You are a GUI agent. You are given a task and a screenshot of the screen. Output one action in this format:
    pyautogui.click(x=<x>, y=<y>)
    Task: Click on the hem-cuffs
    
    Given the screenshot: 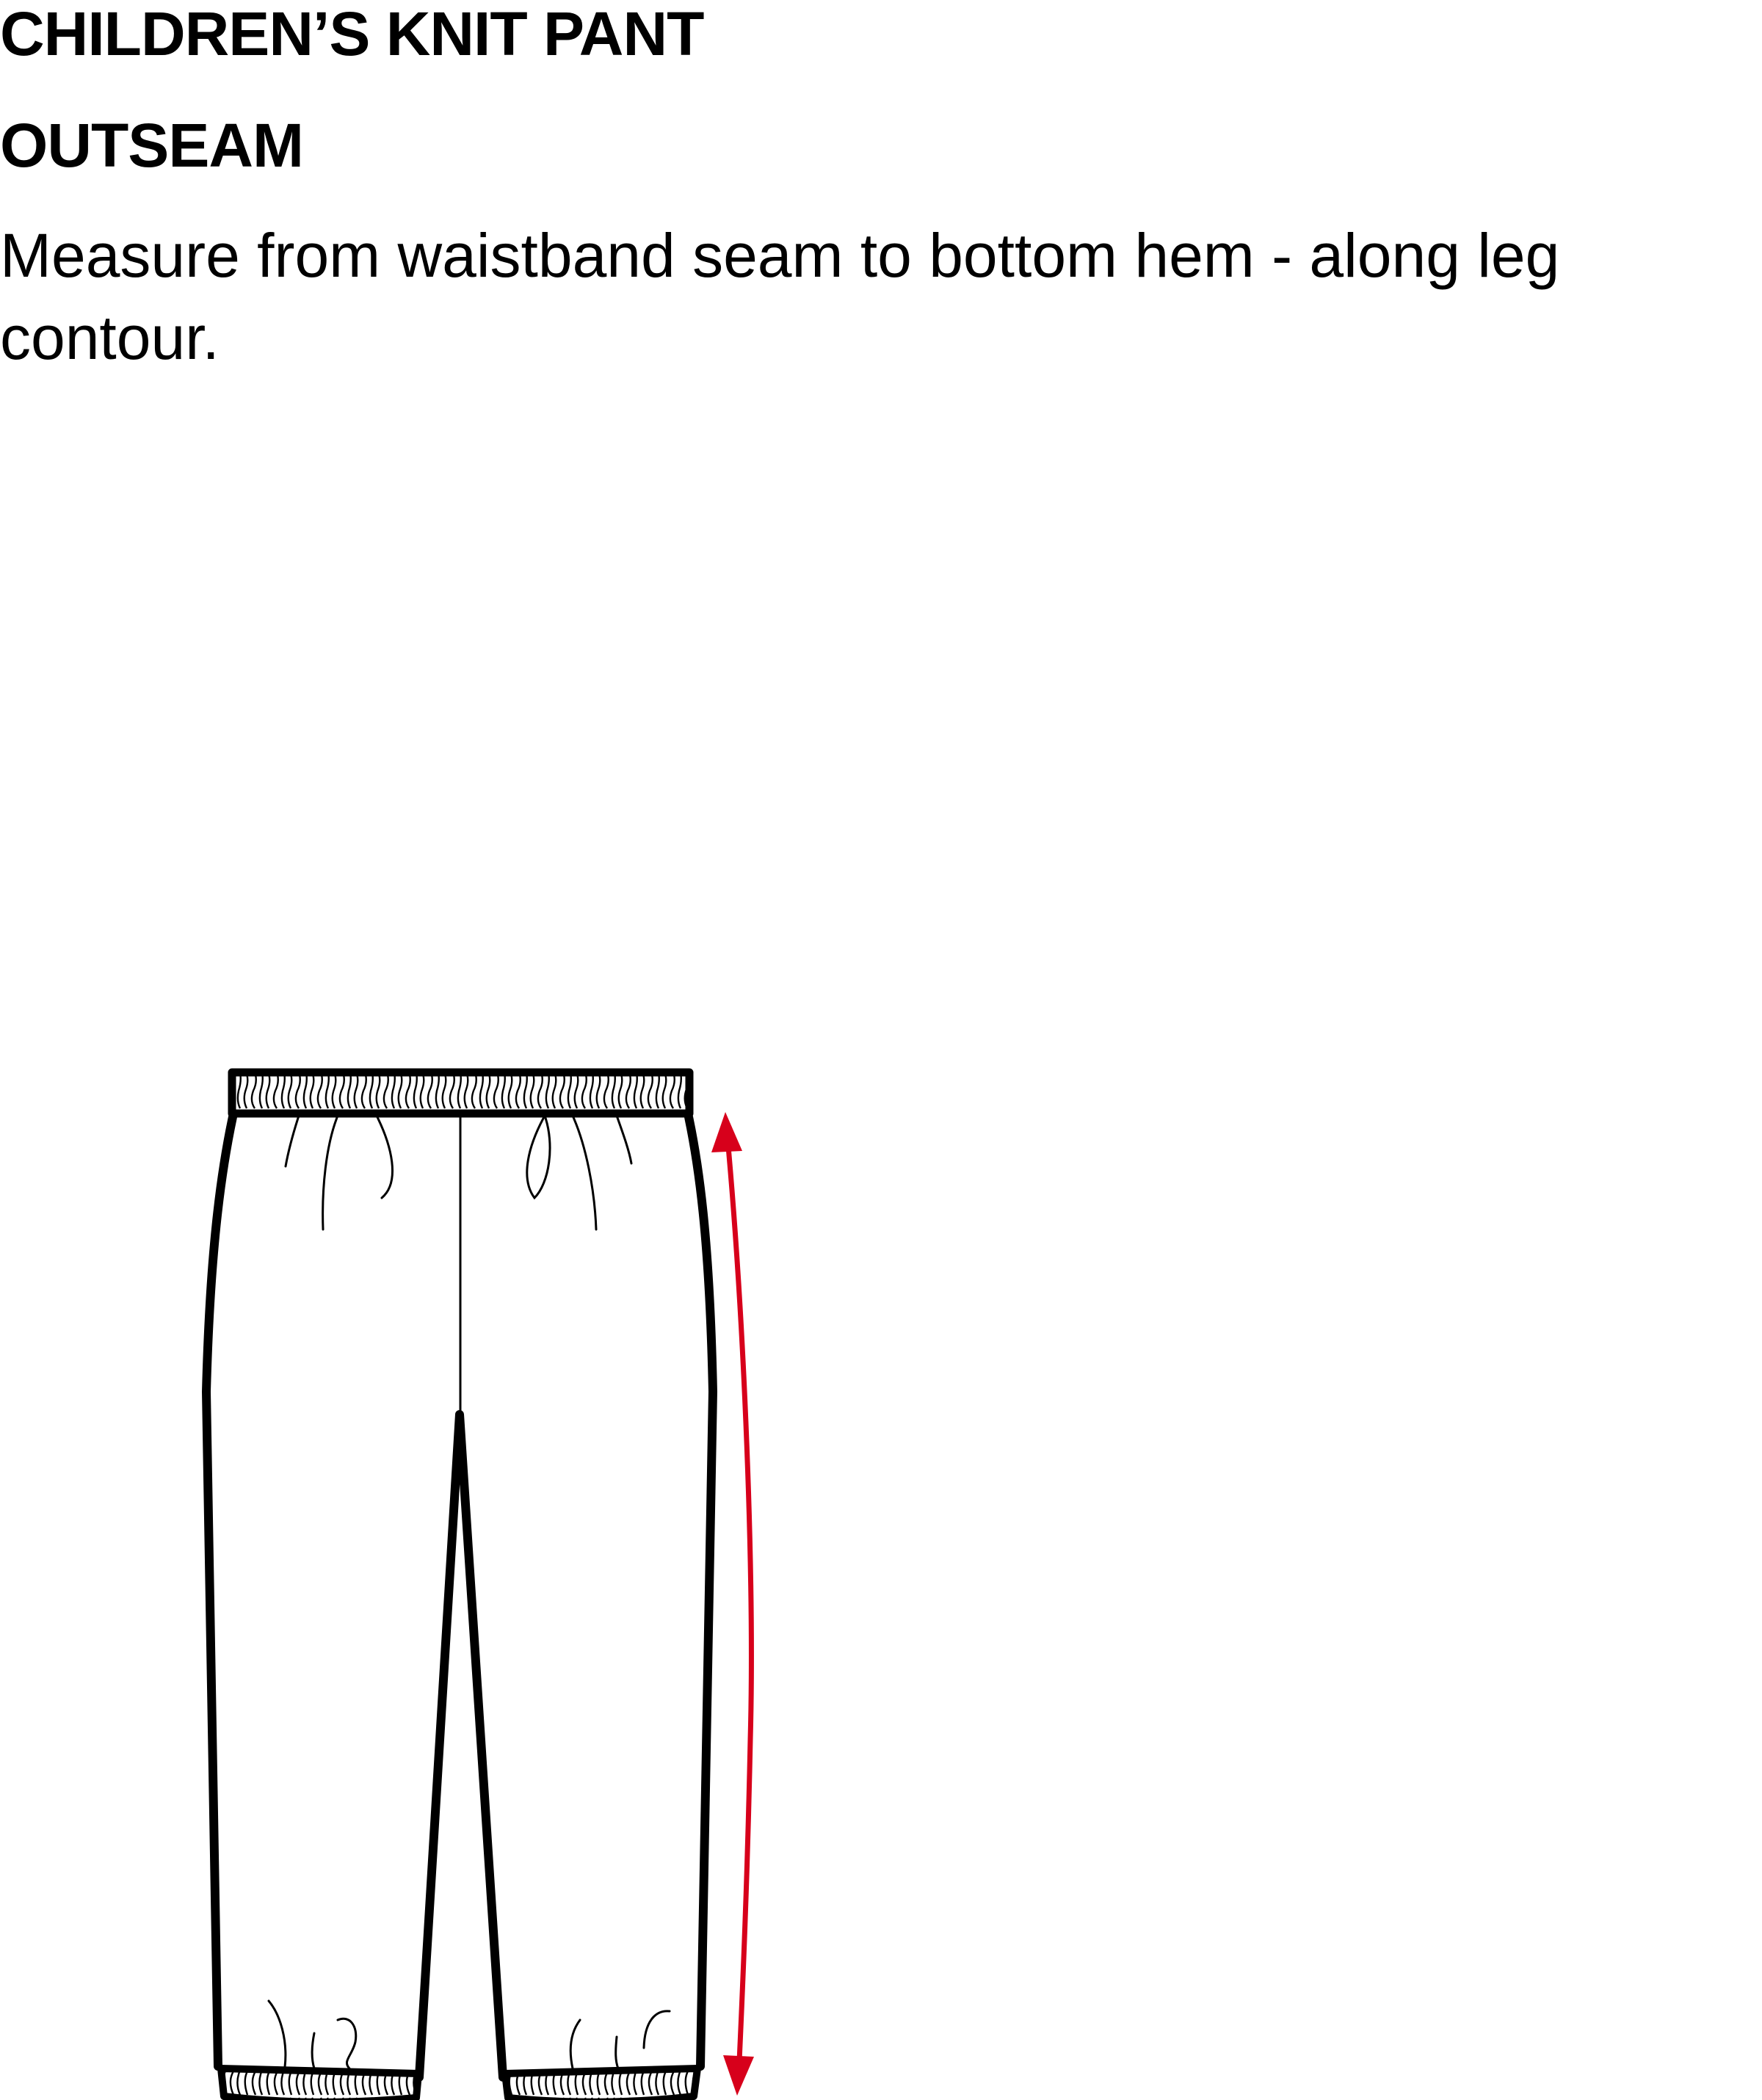 What is the action you would take?
    pyautogui.click(x=459, y=2082)
    